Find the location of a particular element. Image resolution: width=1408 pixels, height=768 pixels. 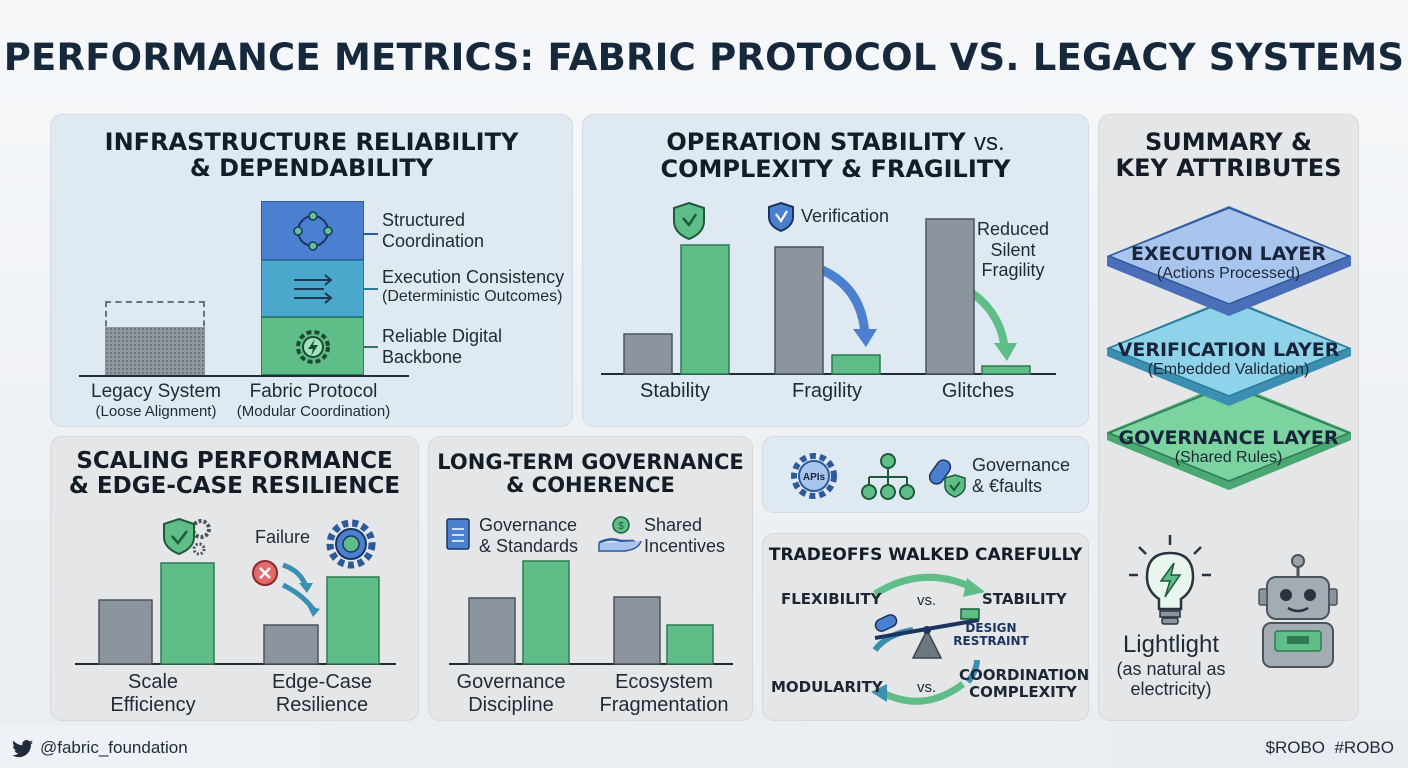

svg-text: APIs is located at coordinates (814, 477).